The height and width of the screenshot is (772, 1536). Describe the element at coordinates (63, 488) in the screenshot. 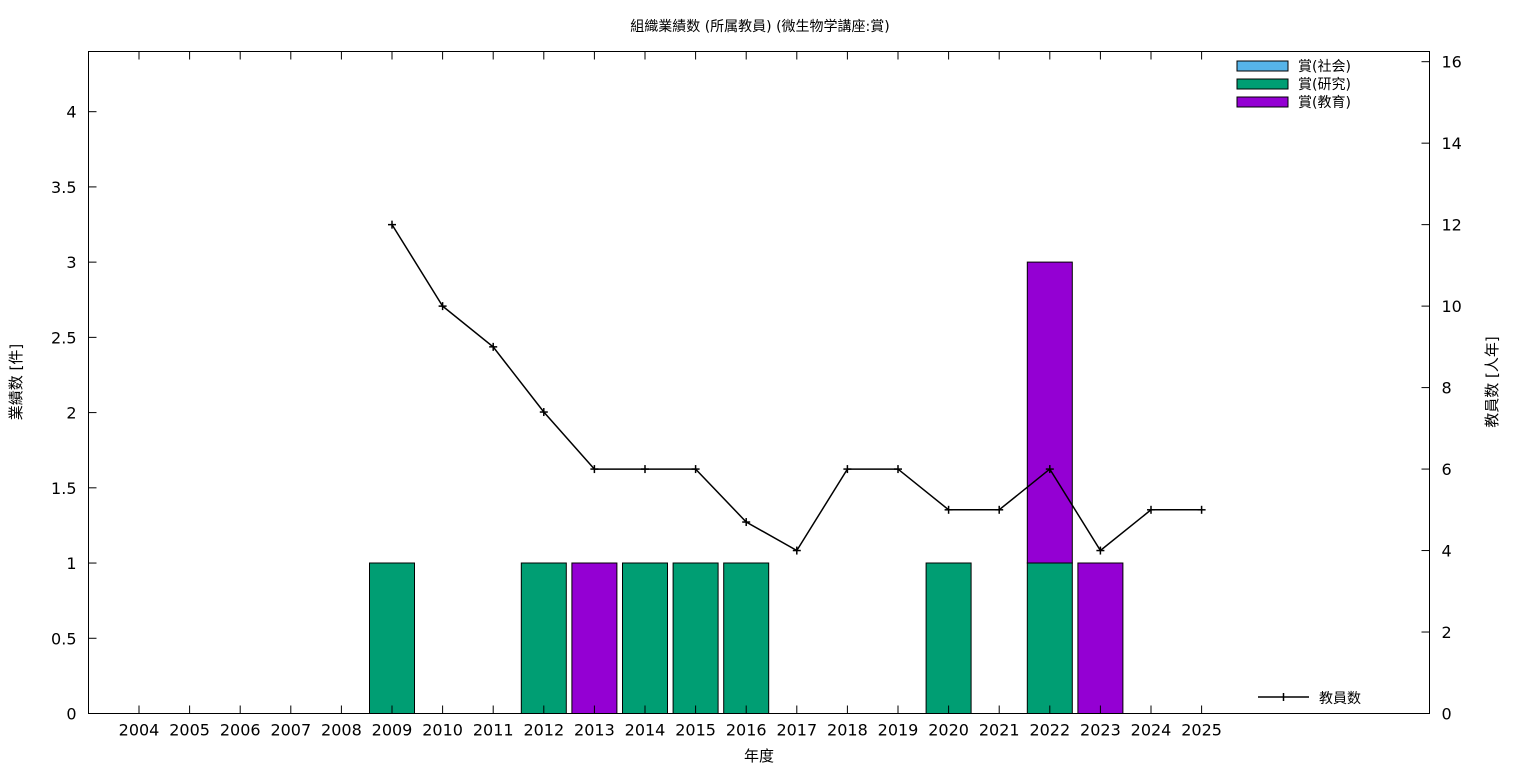

I see `y-tick-label-1.5: 1.5` at that location.